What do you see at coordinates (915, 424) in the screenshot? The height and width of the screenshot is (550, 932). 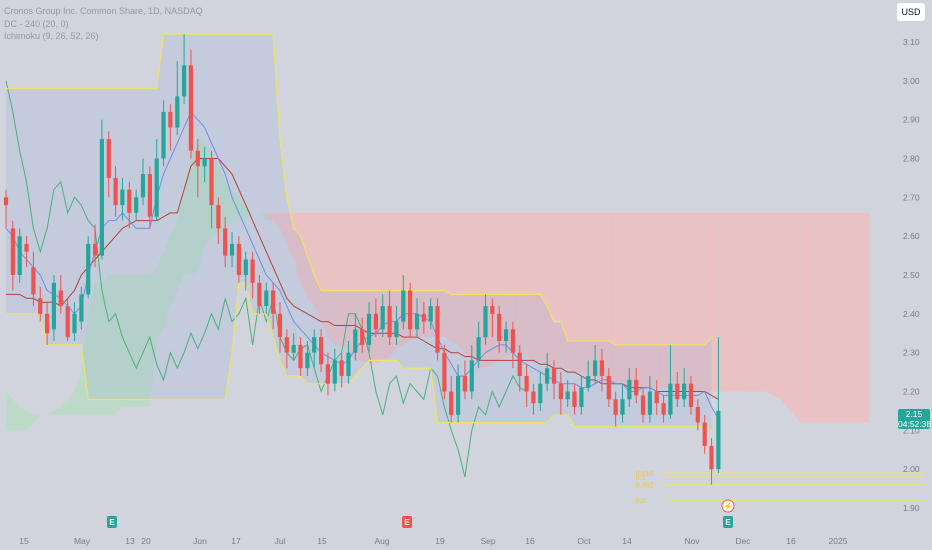 I see `bar-countdown: 04:52:38` at bounding box center [915, 424].